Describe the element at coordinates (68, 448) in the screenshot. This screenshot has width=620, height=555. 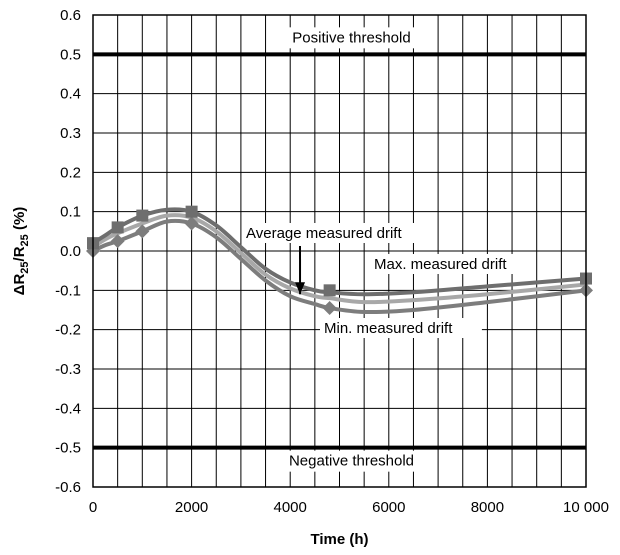
I see `y-tick-label: -0.5` at that location.